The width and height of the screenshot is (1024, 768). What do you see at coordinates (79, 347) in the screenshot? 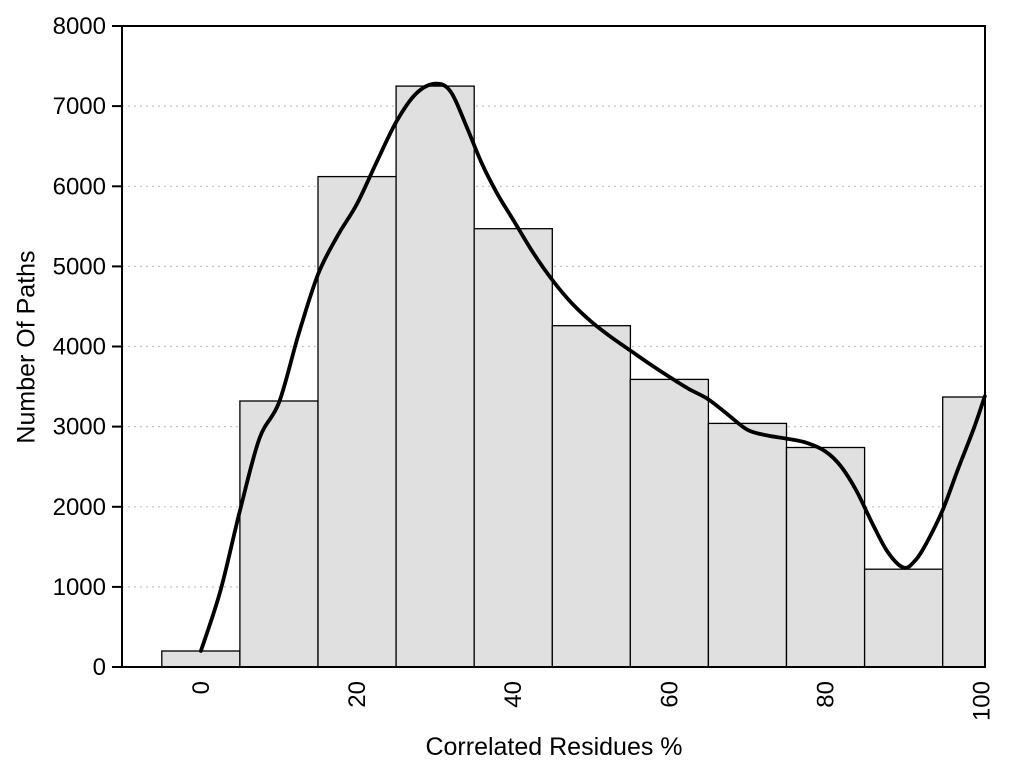
I see `y-tick-label-4000: 4000` at bounding box center [79, 347].